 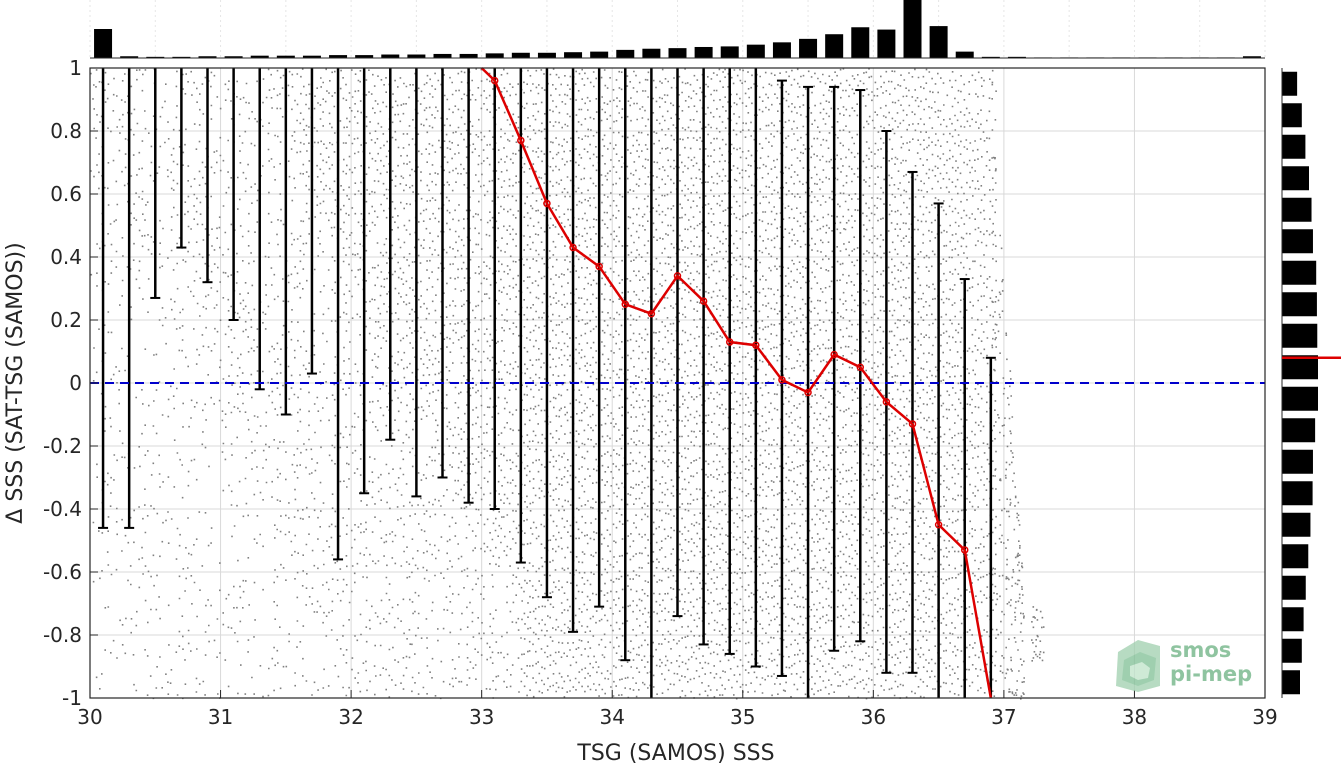 What do you see at coordinates (62, 635) in the screenshot?
I see `y-tick-label: -0.8` at bounding box center [62, 635].